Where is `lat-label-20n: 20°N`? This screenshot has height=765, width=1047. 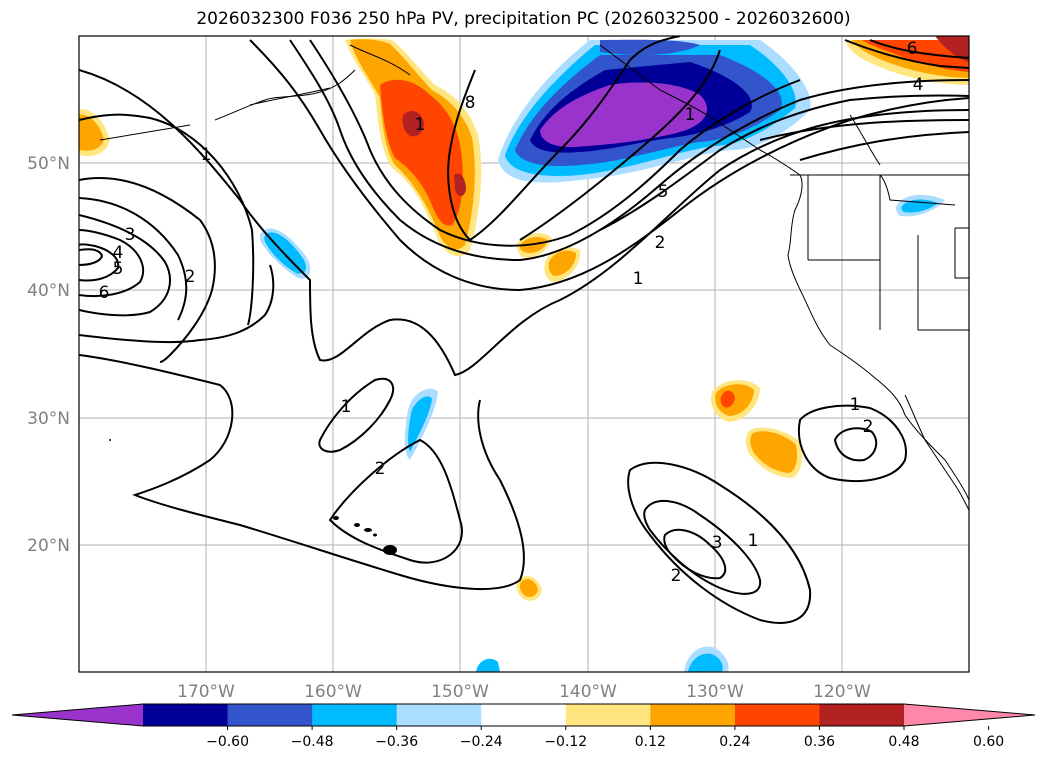 lat-label-20n: 20°N is located at coordinates (48, 546).